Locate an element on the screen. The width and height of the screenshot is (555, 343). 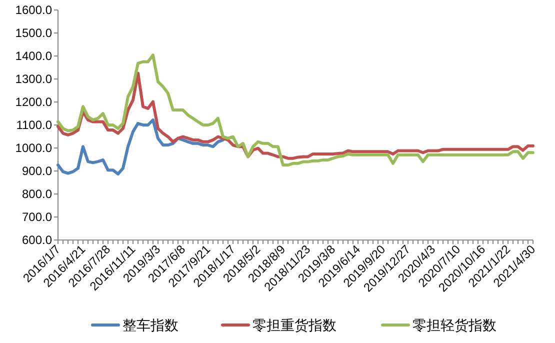
y-tick-label: 1300.0 is located at coordinates (33, 79).